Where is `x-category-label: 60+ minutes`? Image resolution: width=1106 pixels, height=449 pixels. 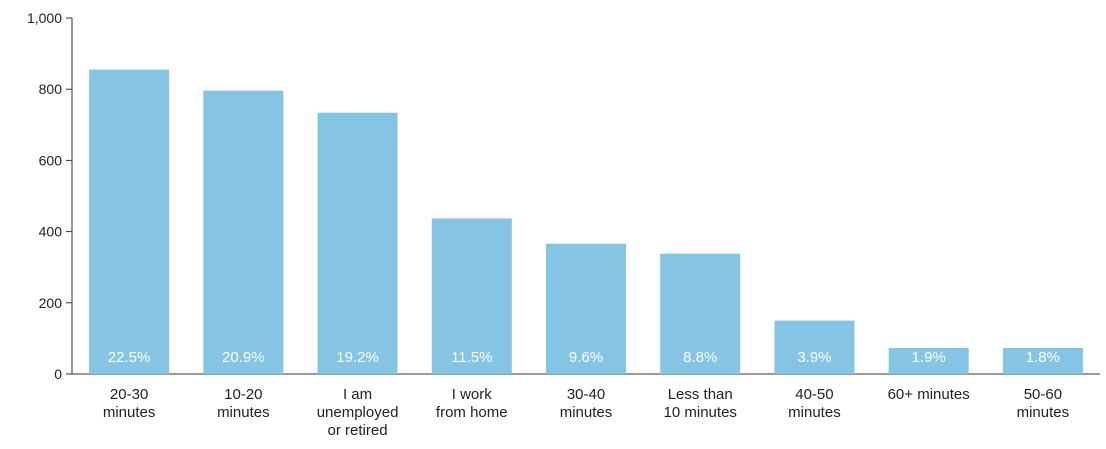
x-category-label: 60+ minutes is located at coordinates (929, 394).